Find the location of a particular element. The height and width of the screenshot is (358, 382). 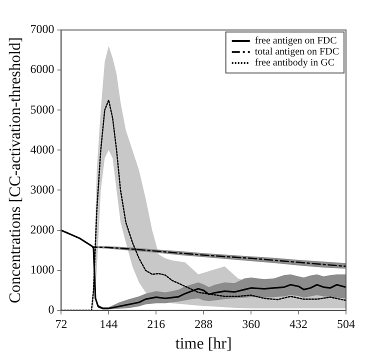

legend-label: total antigen on FDC is located at coordinates (297, 52).